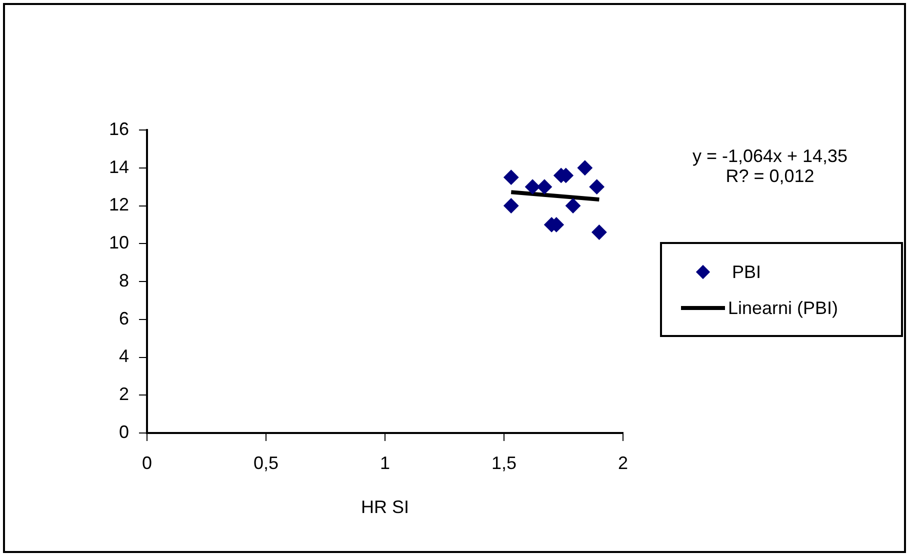 The width and height of the screenshot is (911, 558). What do you see at coordinates (123, 318) in the screenshot?
I see `y-tick-label: 6` at bounding box center [123, 318].